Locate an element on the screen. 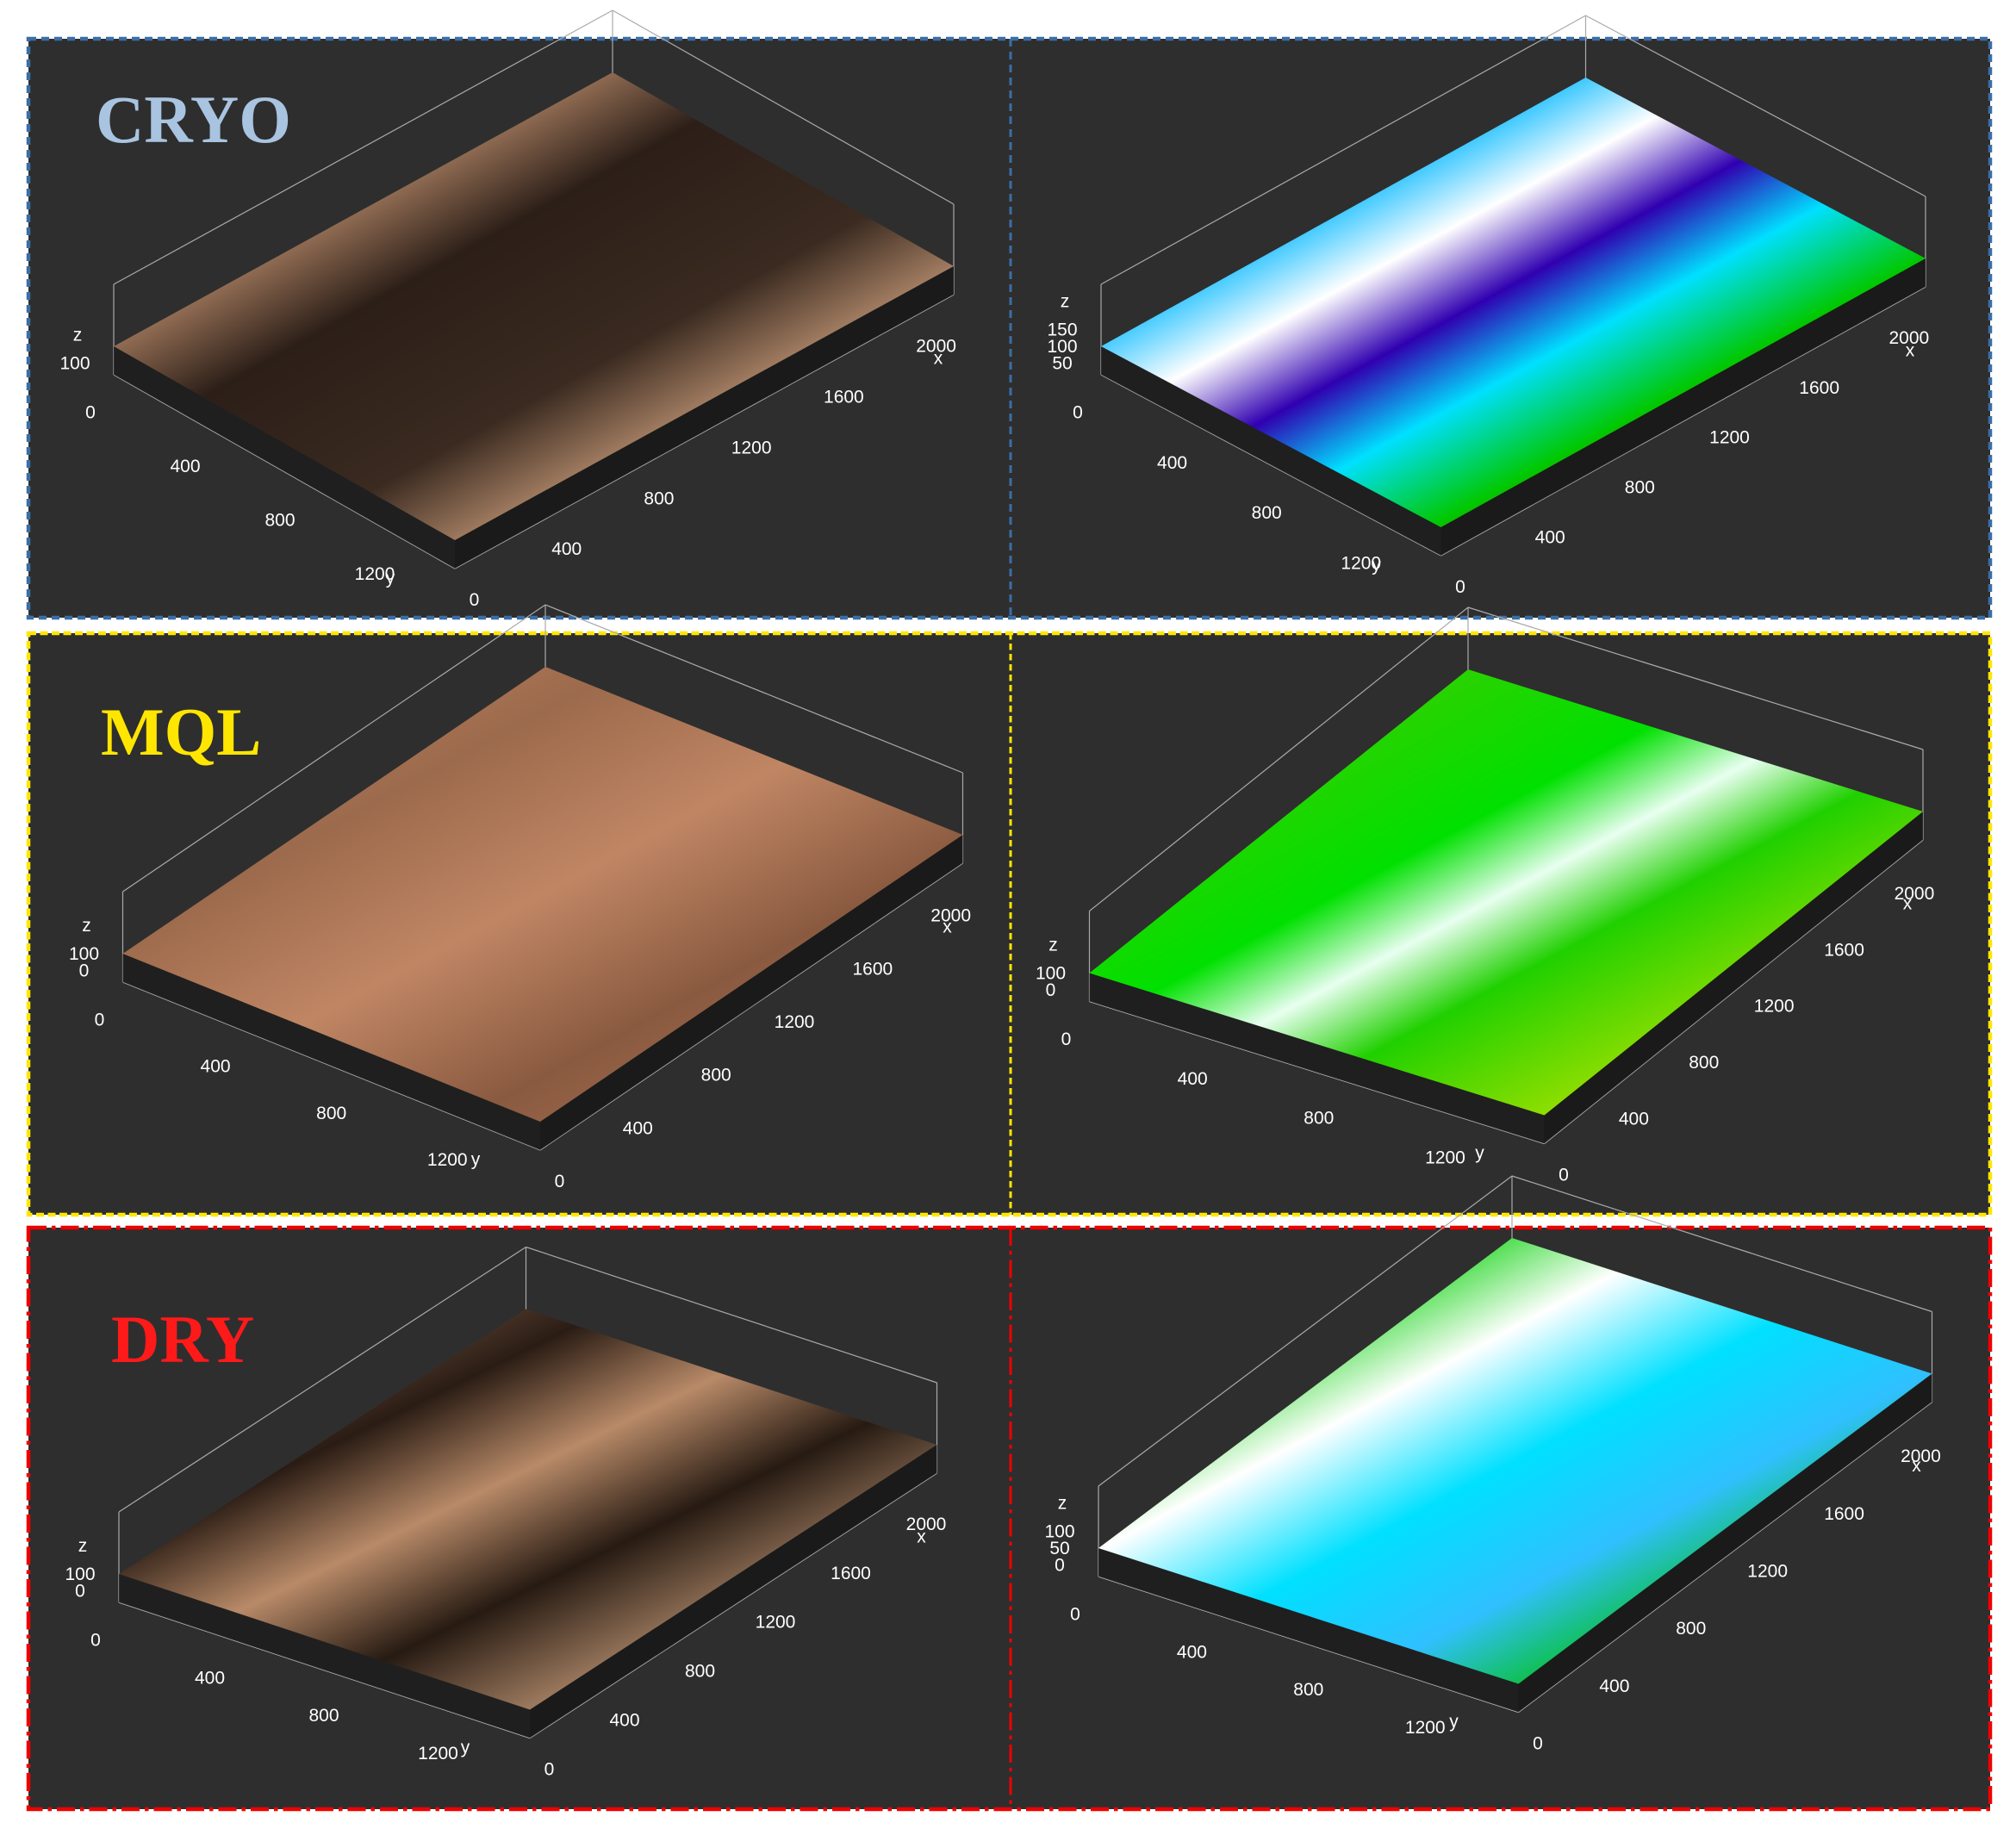  panel-label: MQL is located at coordinates (181, 731).